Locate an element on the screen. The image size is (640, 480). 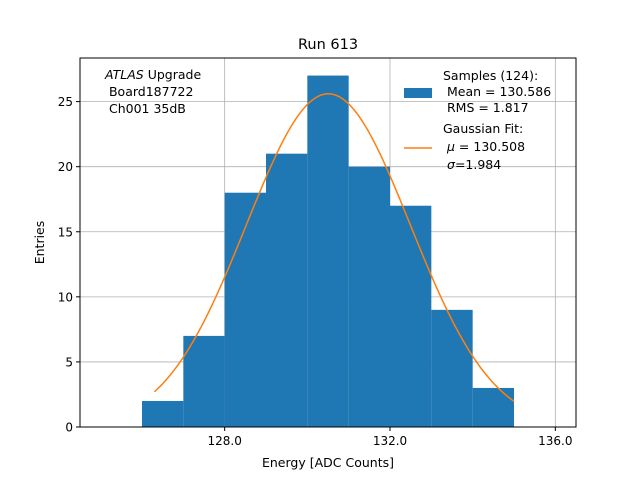
annotation-channel: Ch001 35dB is located at coordinates (145, 108).